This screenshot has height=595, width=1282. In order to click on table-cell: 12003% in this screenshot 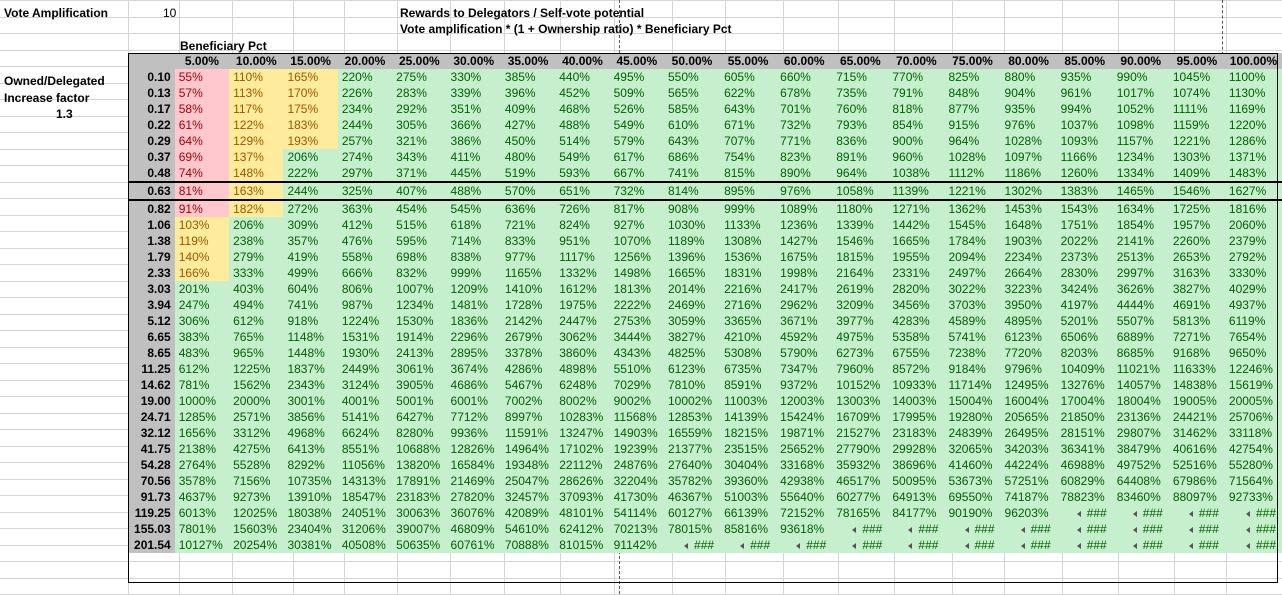, I will do `click(804, 401)`.